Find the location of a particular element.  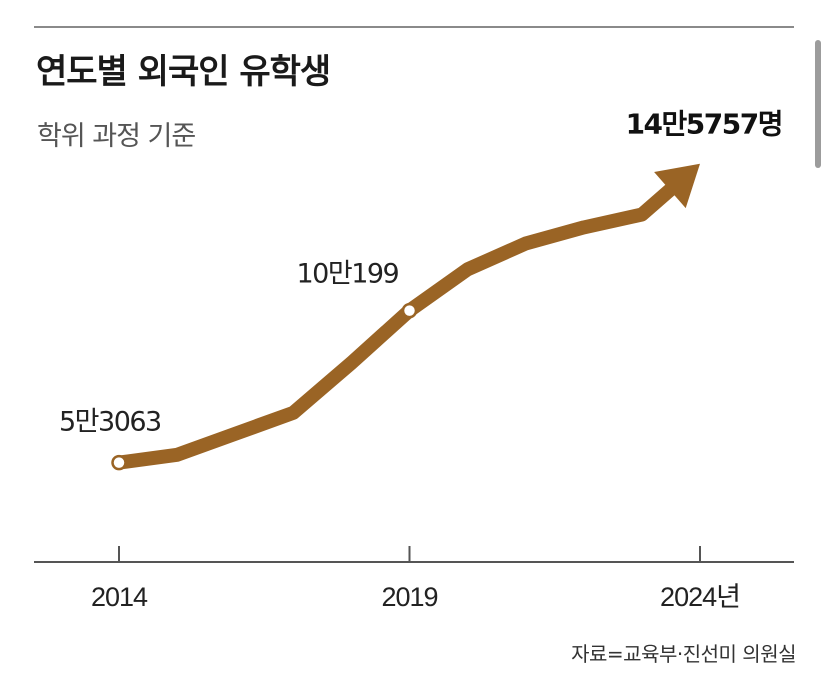

top-rule is located at coordinates (414, 27).